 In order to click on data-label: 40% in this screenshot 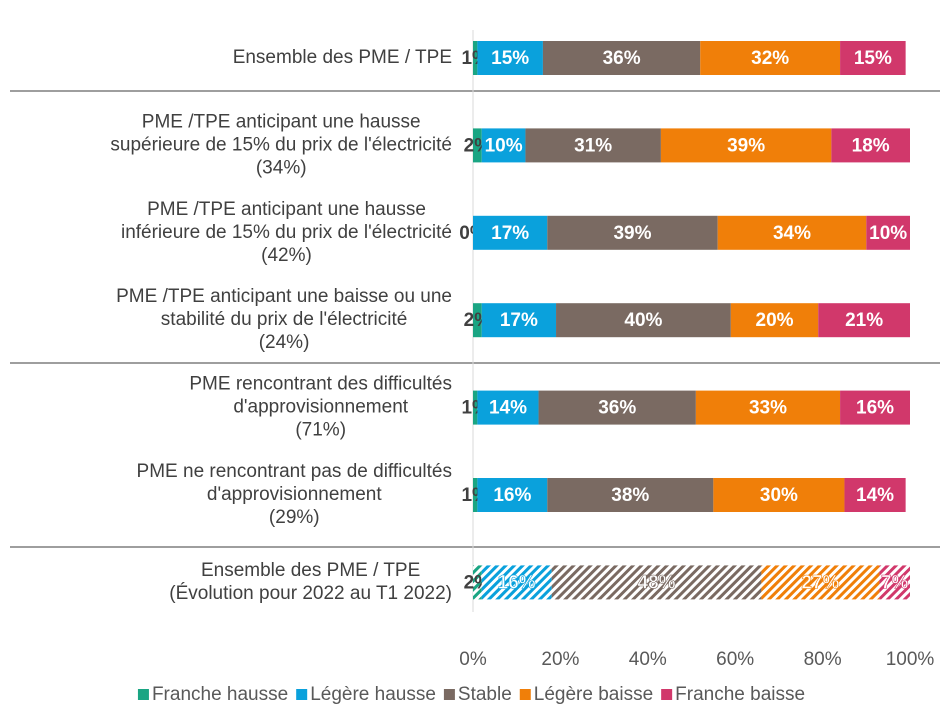, I will do `click(643, 320)`.